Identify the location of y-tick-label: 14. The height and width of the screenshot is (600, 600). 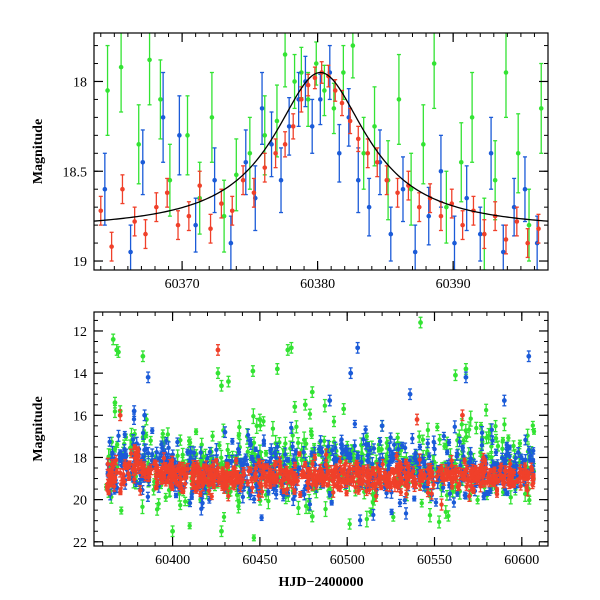
(80, 374).